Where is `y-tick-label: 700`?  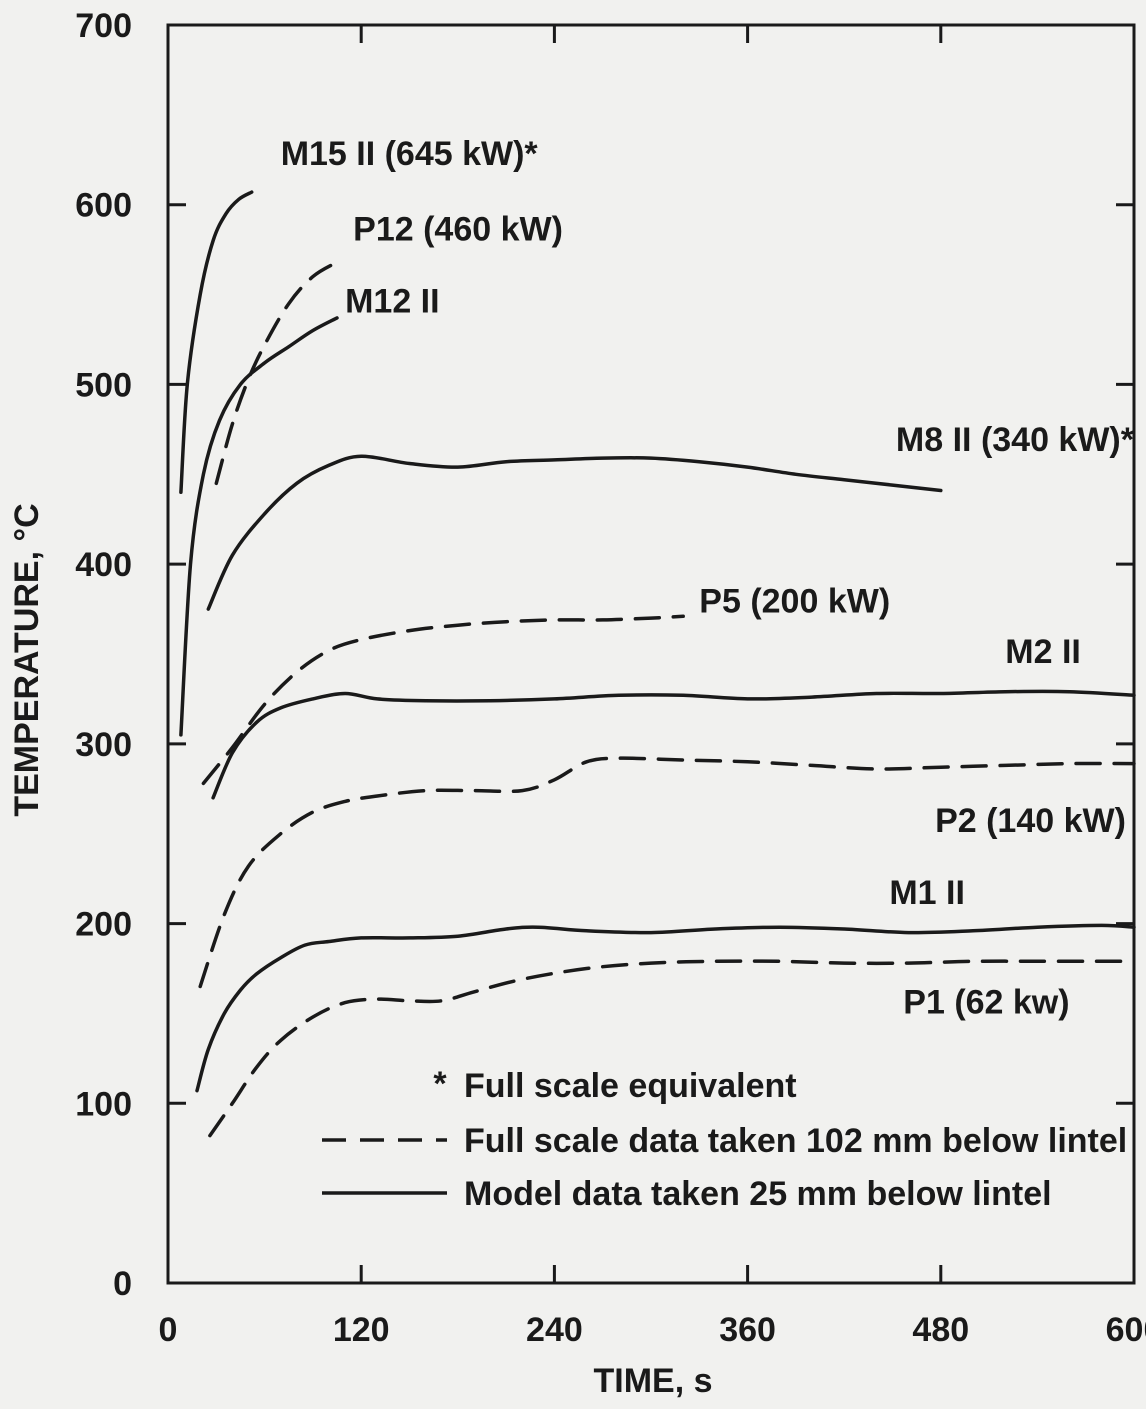
y-tick-label: 700 is located at coordinates (103, 26).